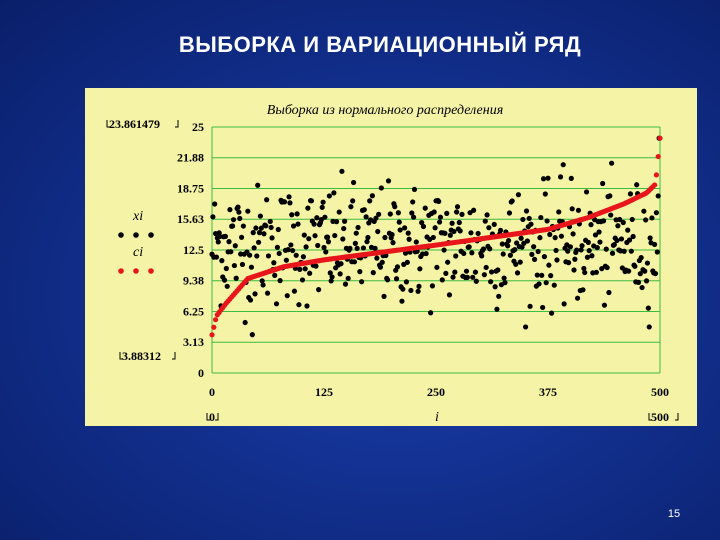  What do you see at coordinates (380, 44) in the screenshot?
I see `slide-title: ВЫБОРКА И ВАРИАЦИОННЫЙ РЯД` at bounding box center [380, 44].